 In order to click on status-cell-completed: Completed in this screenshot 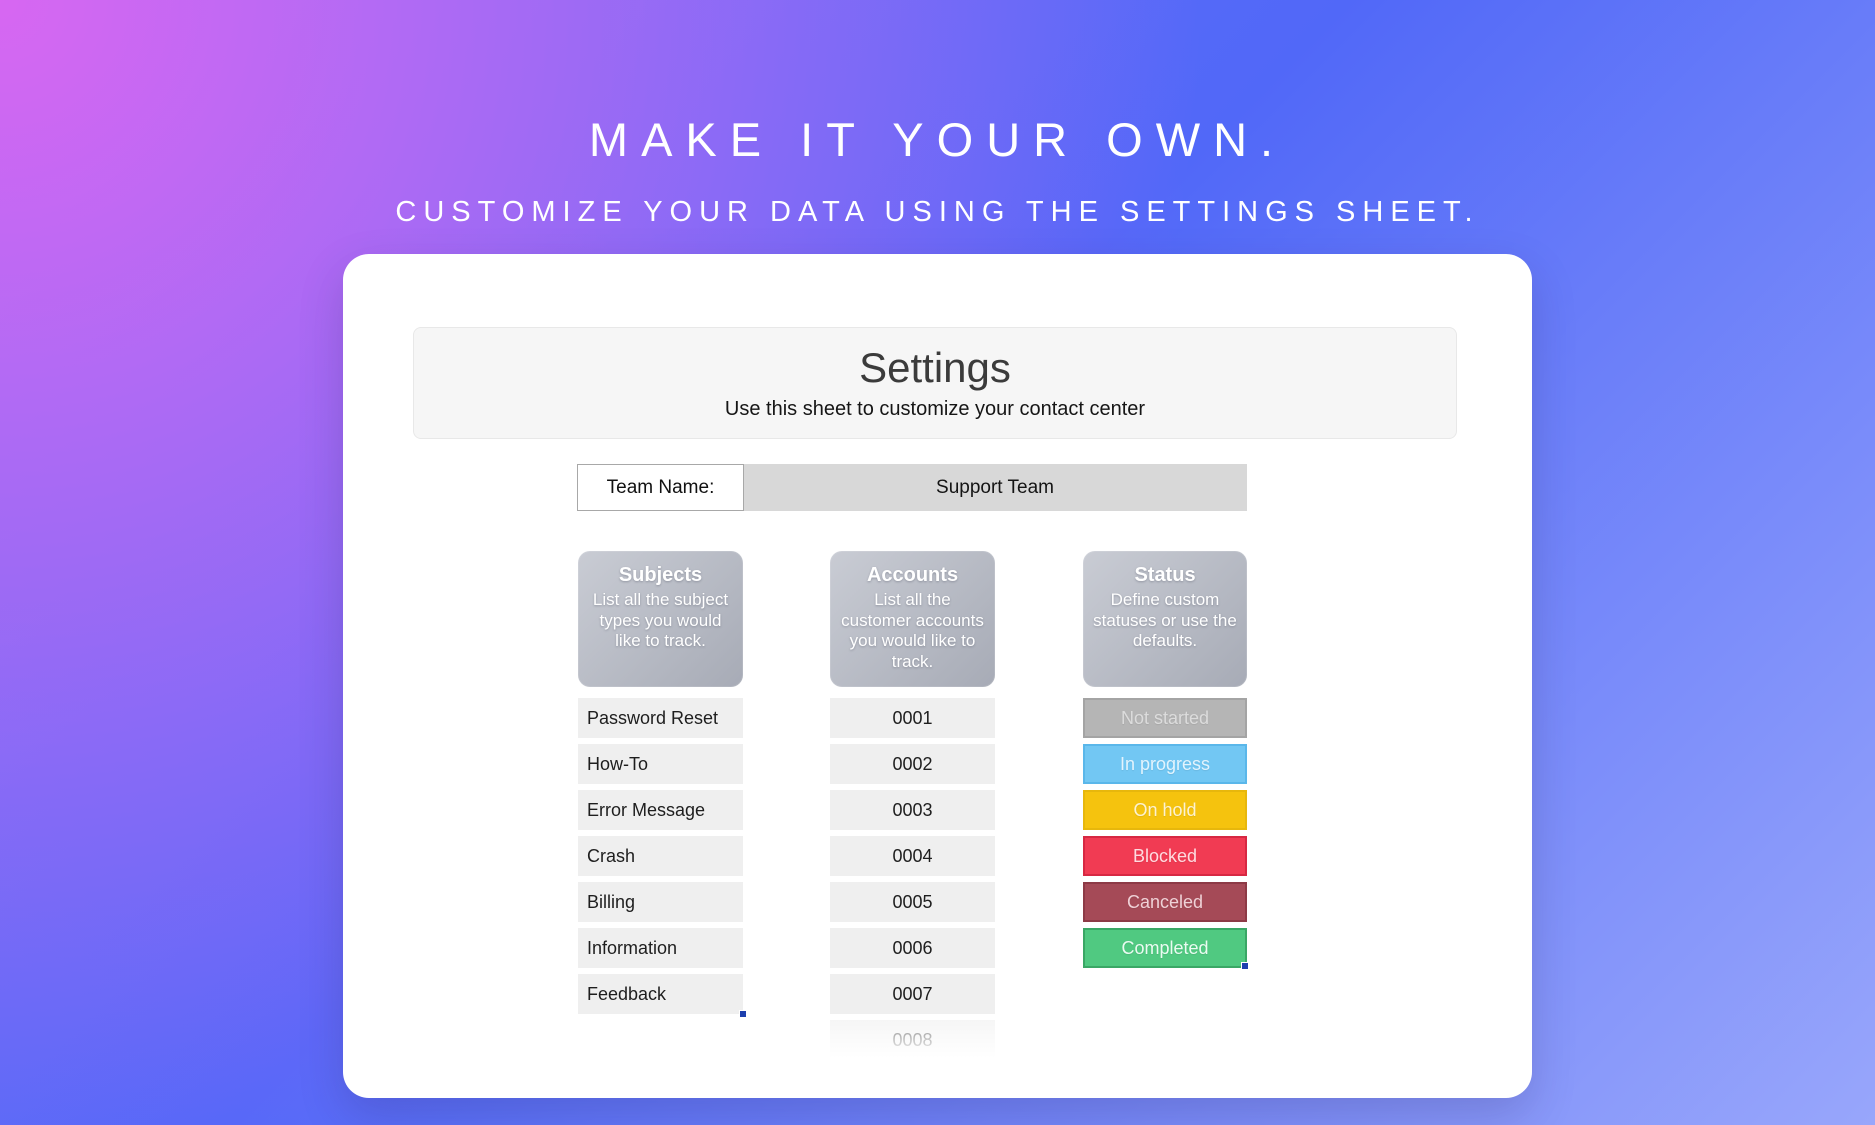, I will do `click(1166, 949)`.